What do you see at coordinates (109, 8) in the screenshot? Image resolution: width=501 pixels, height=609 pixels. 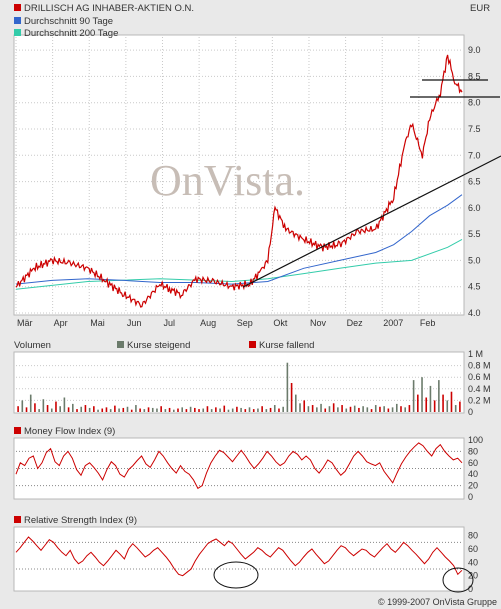 I see `price-chart-title: DRILLISCH AG INHABER-AKTIEN O.N.` at bounding box center [109, 8].